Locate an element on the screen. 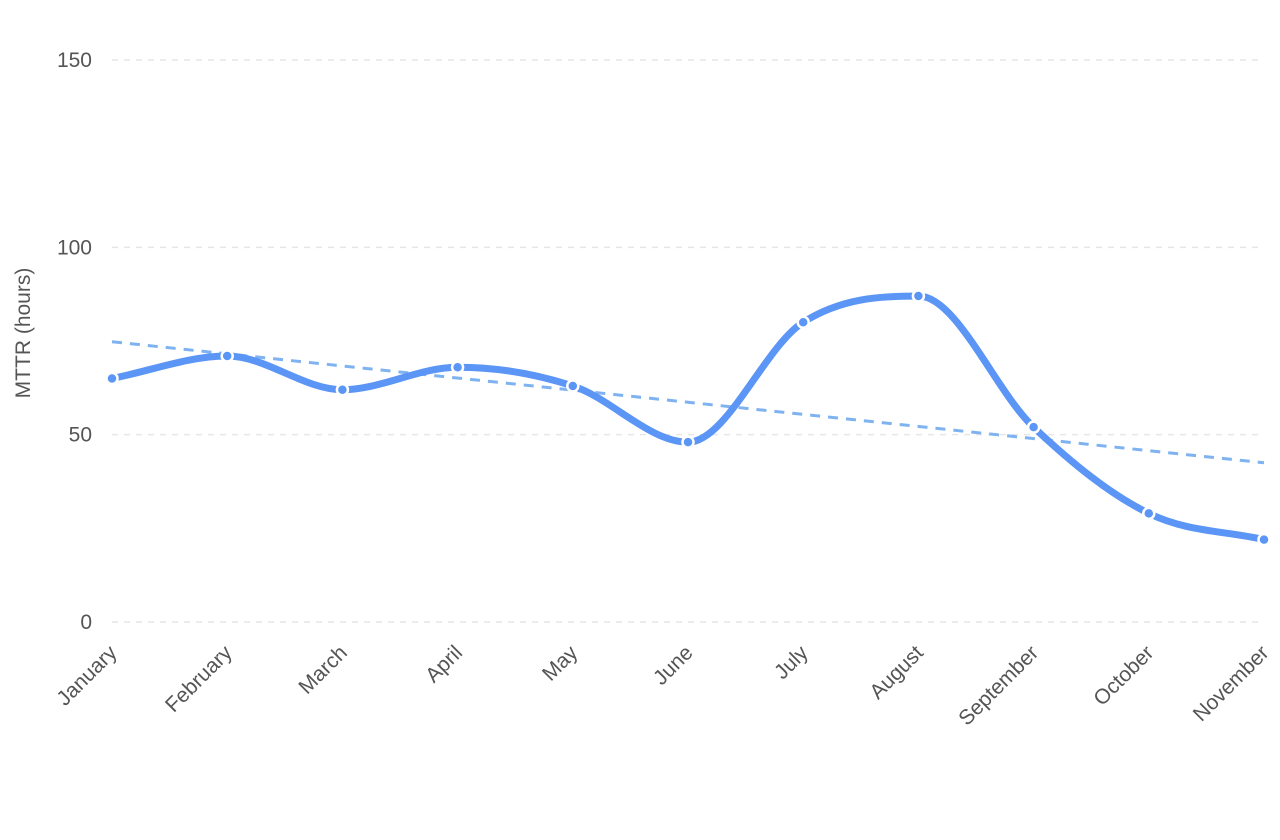 This screenshot has height=840, width=1280. y-tick-label-150: 150 is located at coordinates (74, 60).